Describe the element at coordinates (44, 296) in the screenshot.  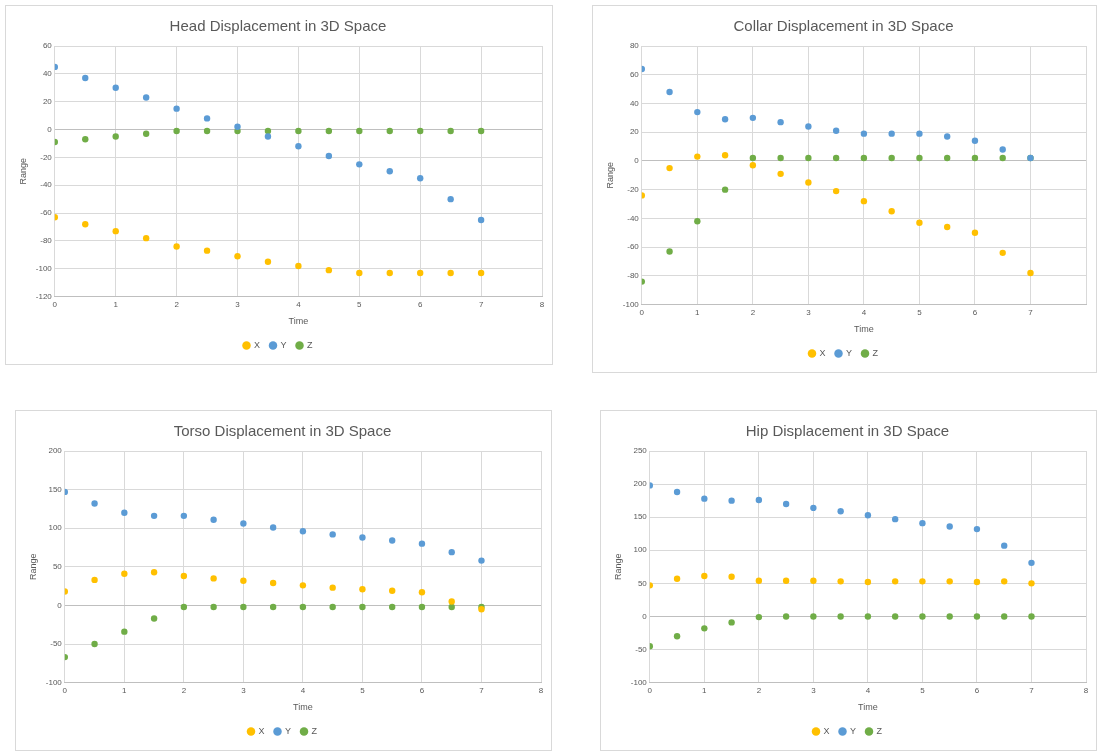
I see `y-tick-label: -120` at that location.